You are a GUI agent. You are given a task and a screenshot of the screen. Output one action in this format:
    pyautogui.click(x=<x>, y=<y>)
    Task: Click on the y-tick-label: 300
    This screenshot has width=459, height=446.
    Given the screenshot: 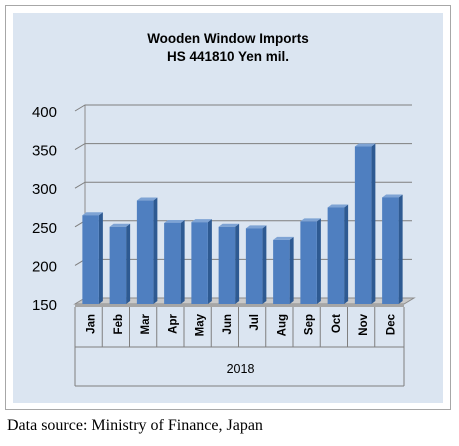 What is the action you would take?
    pyautogui.click(x=44, y=189)
    